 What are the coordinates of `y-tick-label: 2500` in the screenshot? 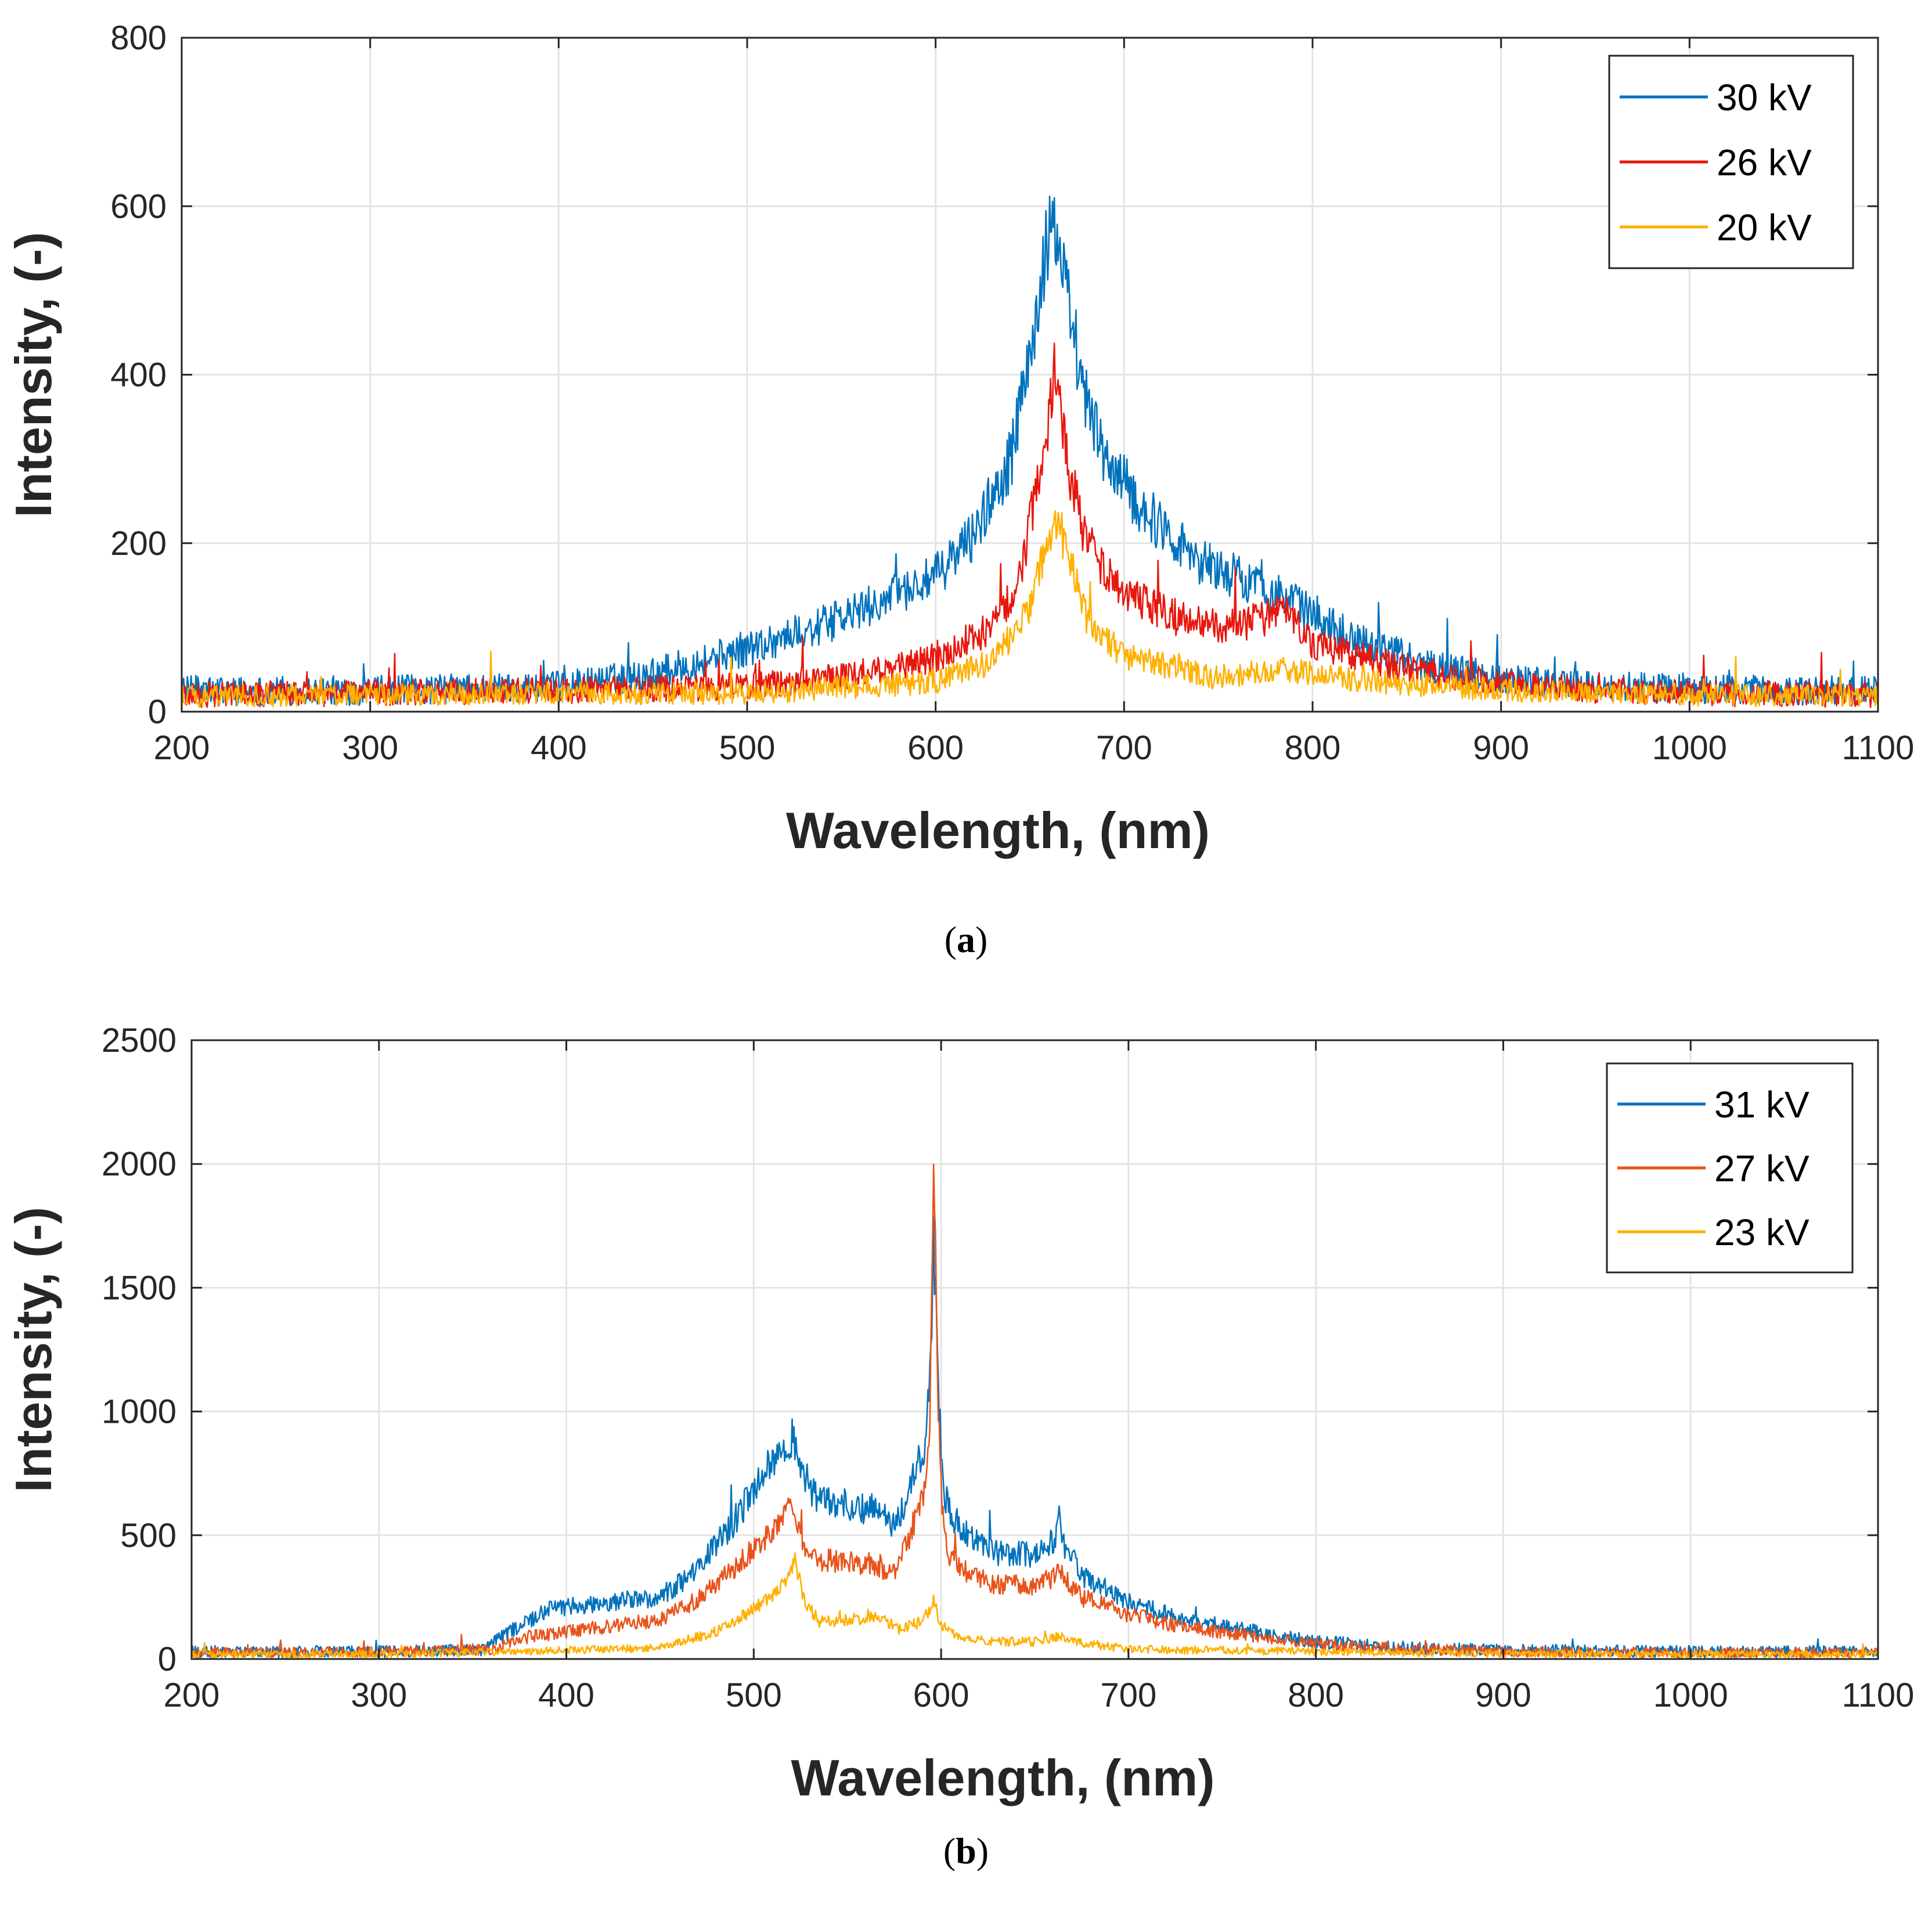 It's located at (139, 1040).